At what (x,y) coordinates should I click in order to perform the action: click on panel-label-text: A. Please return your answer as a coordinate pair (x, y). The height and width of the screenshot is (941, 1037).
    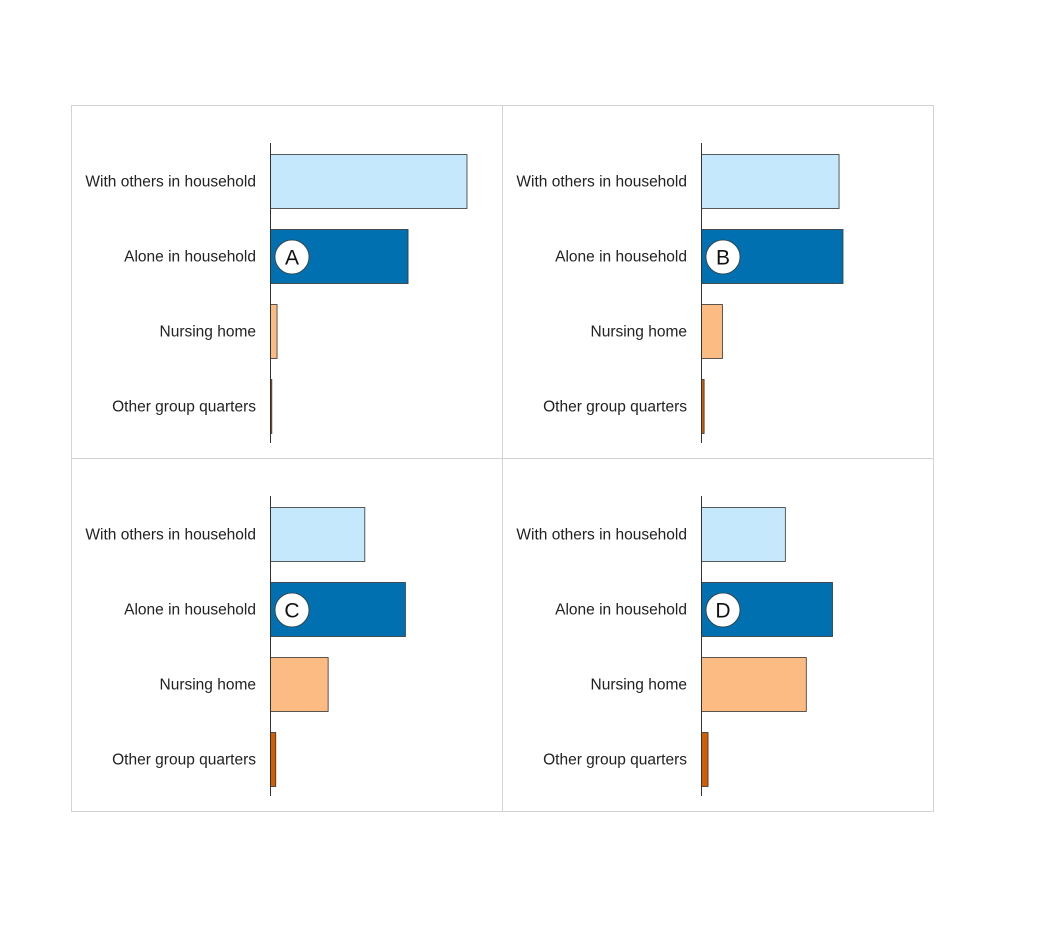
    Looking at the image, I should click on (292, 258).